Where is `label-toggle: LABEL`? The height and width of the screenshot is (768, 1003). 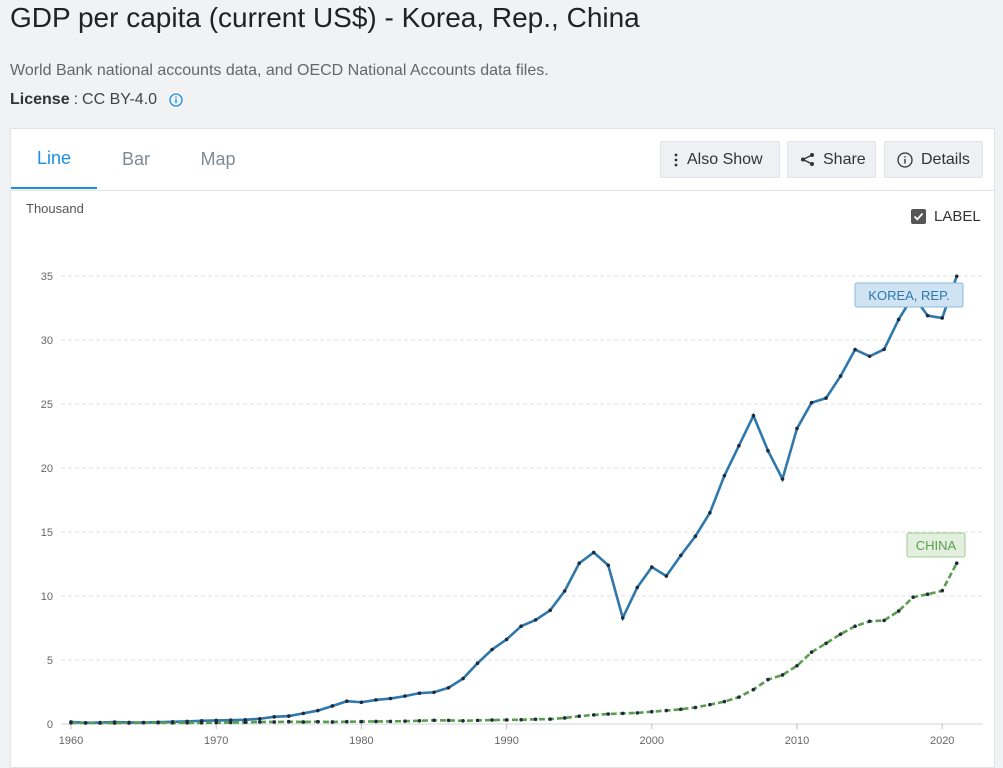 label-toggle: LABEL is located at coordinates (946, 216).